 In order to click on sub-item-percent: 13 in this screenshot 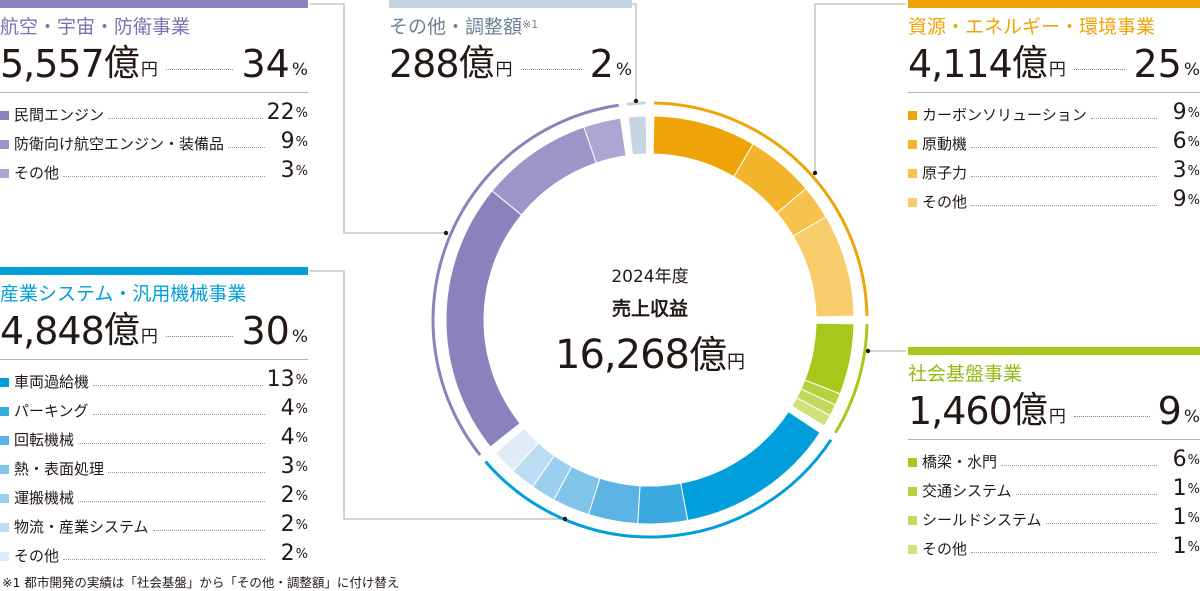, I will do `click(280, 379)`.